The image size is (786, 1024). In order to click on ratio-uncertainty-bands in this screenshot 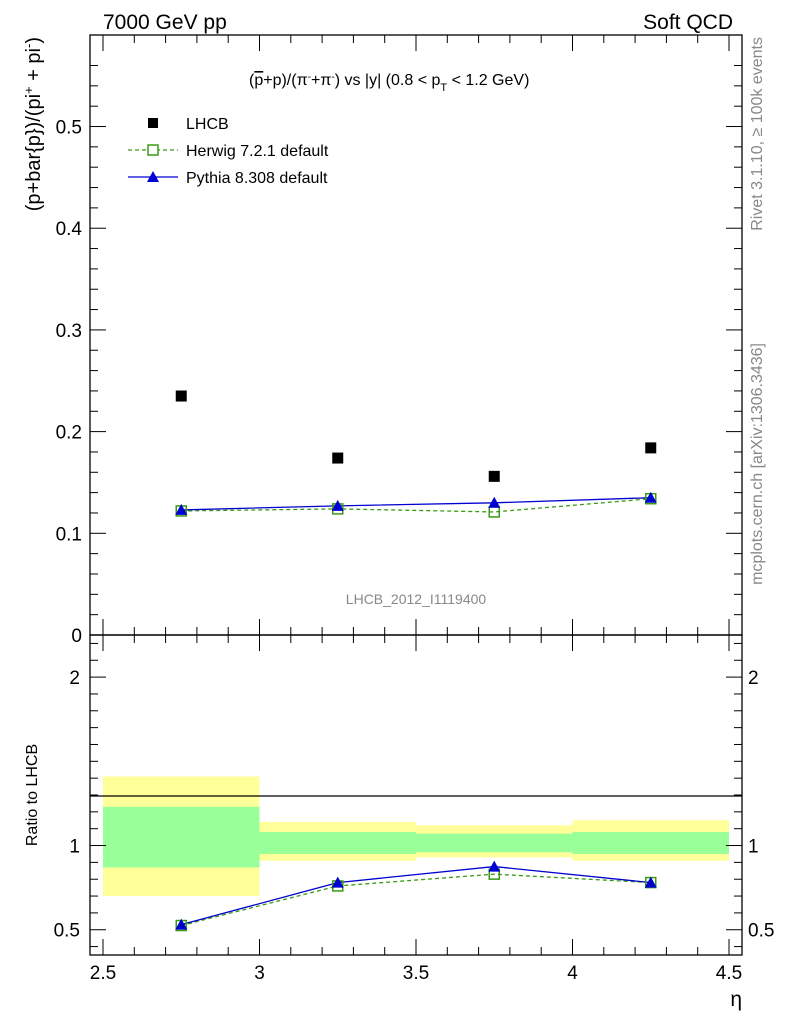, I will do `click(416, 836)`.